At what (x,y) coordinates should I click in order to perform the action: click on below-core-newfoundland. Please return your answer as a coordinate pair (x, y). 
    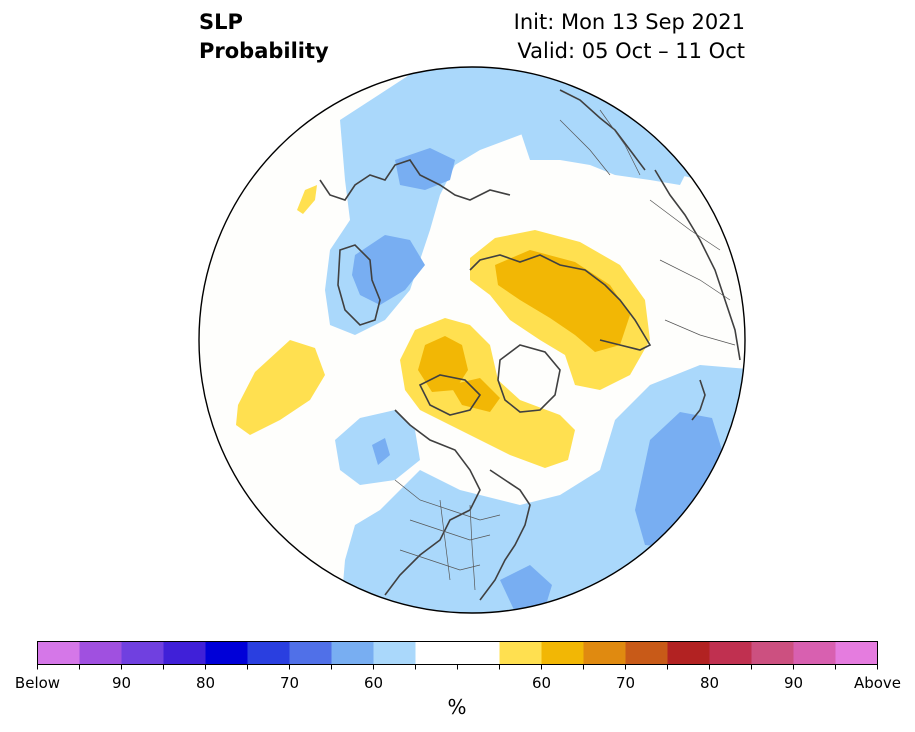
    Looking at the image, I should click on (381, 451).